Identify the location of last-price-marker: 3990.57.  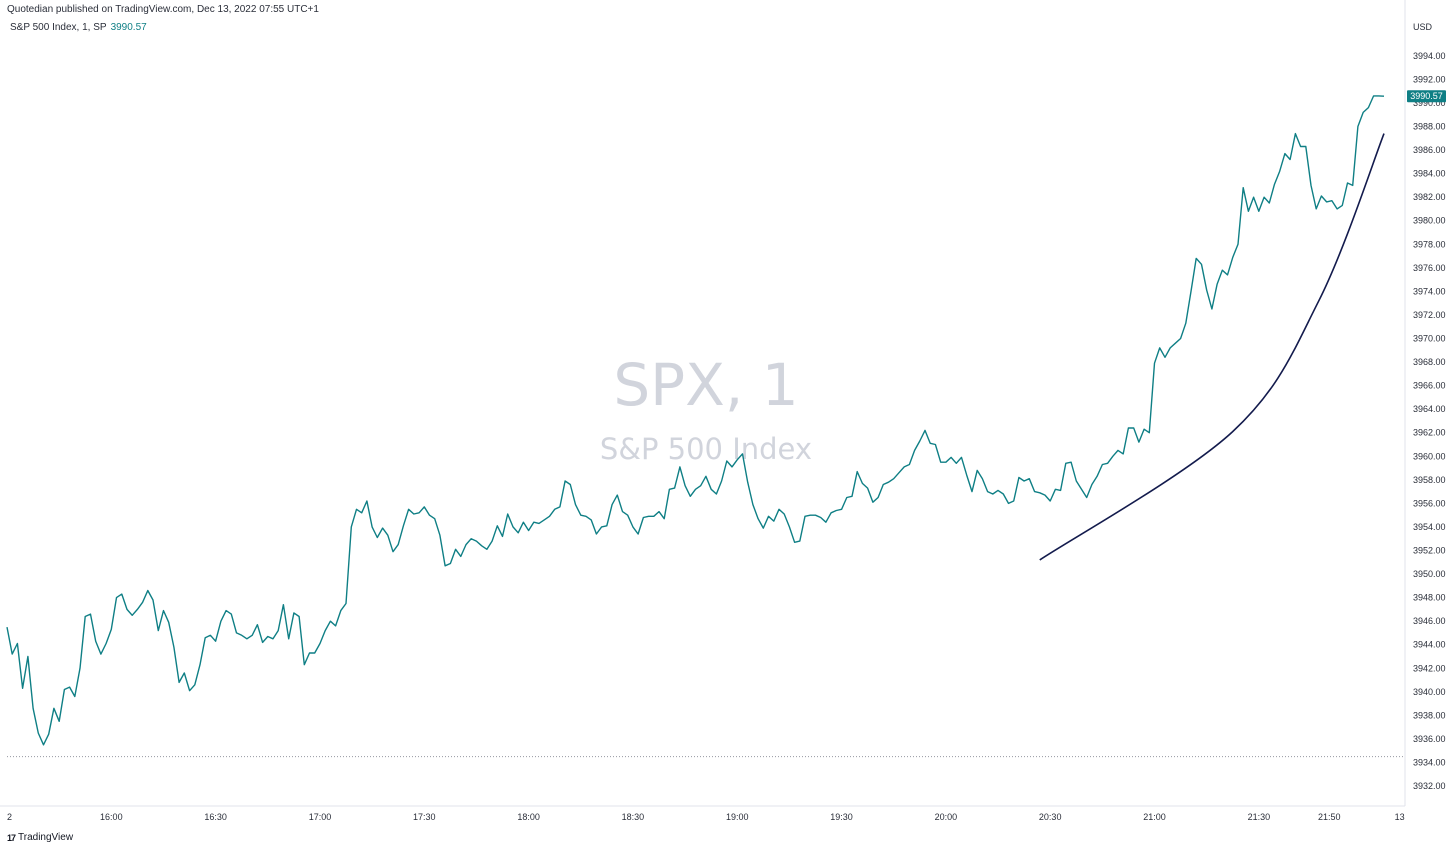
(1426, 96).